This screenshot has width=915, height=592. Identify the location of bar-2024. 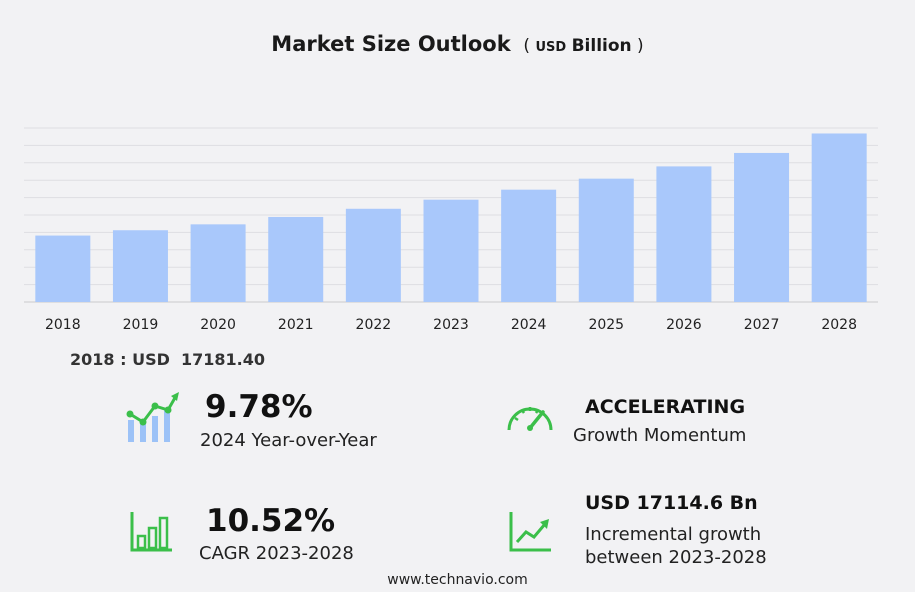
(529, 245).